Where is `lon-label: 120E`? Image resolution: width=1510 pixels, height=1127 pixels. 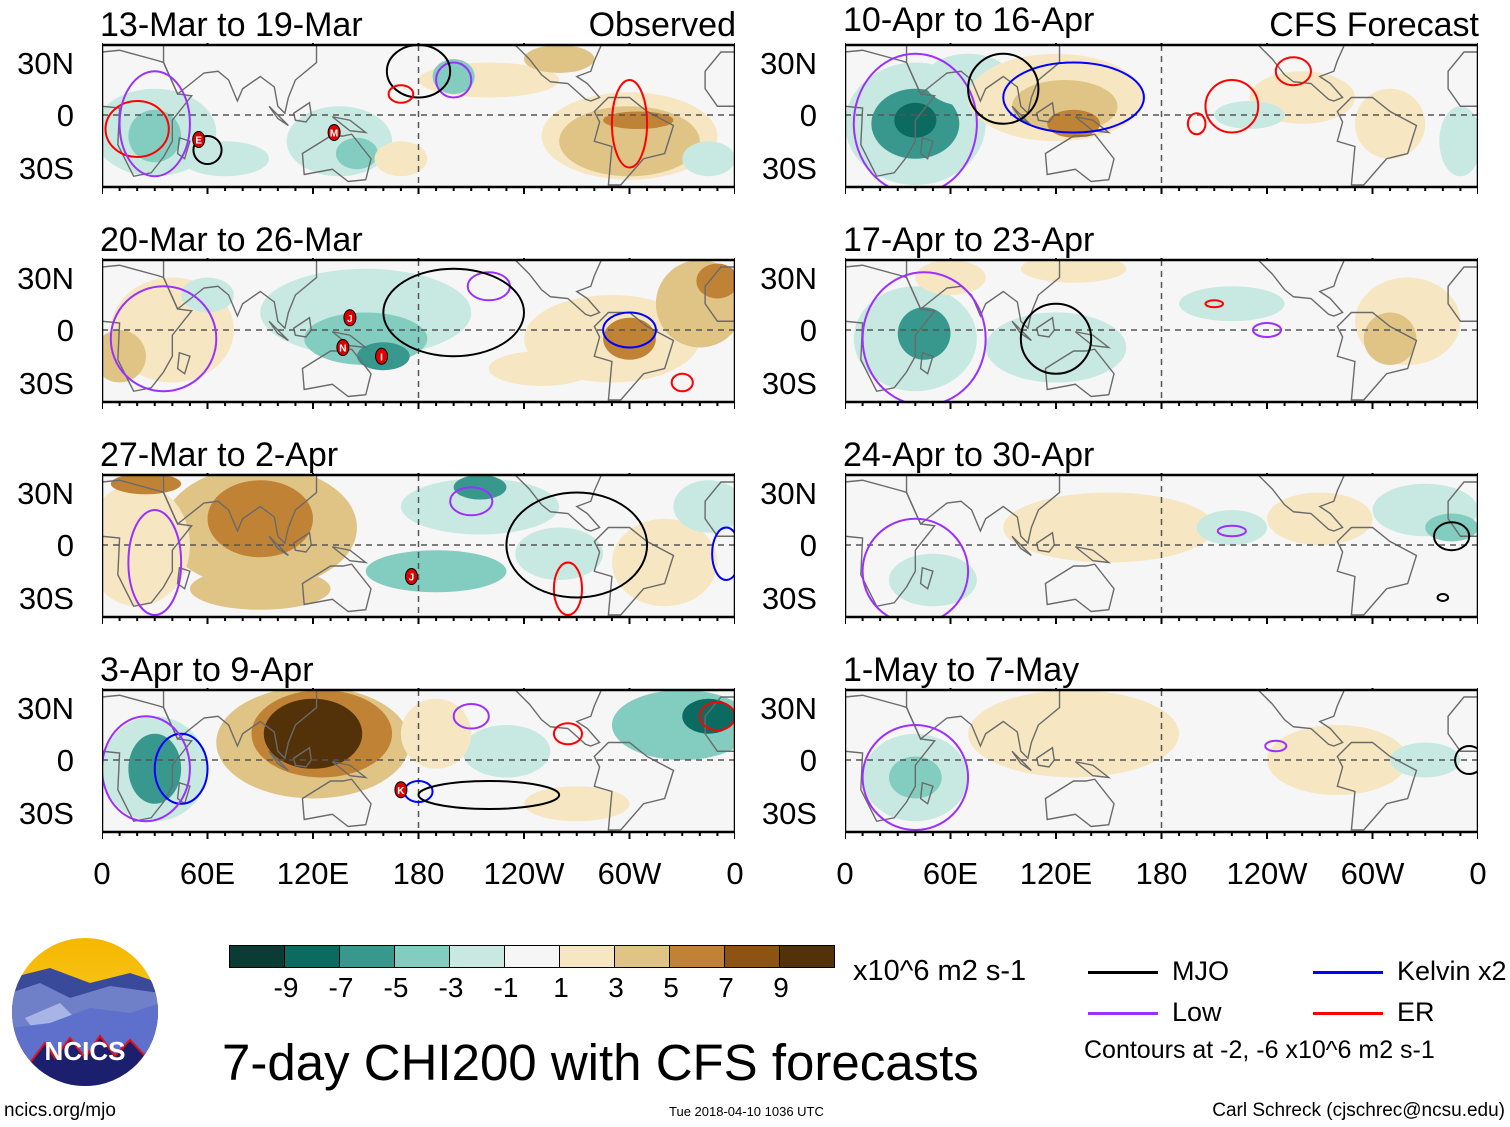 lon-label: 120E is located at coordinates (1056, 873).